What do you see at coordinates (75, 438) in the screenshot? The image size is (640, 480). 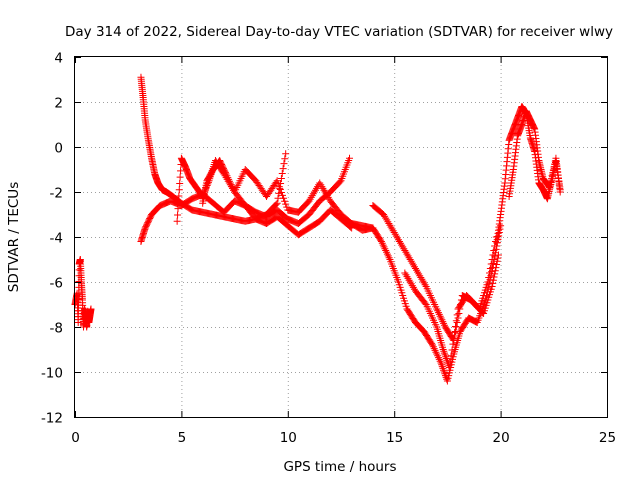 I see `x-tick-label: 0` at bounding box center [75, 438].